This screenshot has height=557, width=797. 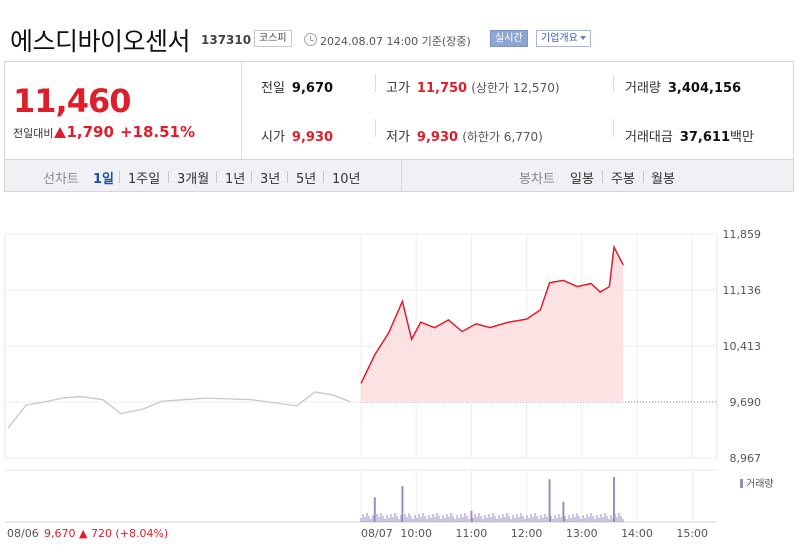 I want to click on x-tick-label: 14:00, so click(x=637, y=533).